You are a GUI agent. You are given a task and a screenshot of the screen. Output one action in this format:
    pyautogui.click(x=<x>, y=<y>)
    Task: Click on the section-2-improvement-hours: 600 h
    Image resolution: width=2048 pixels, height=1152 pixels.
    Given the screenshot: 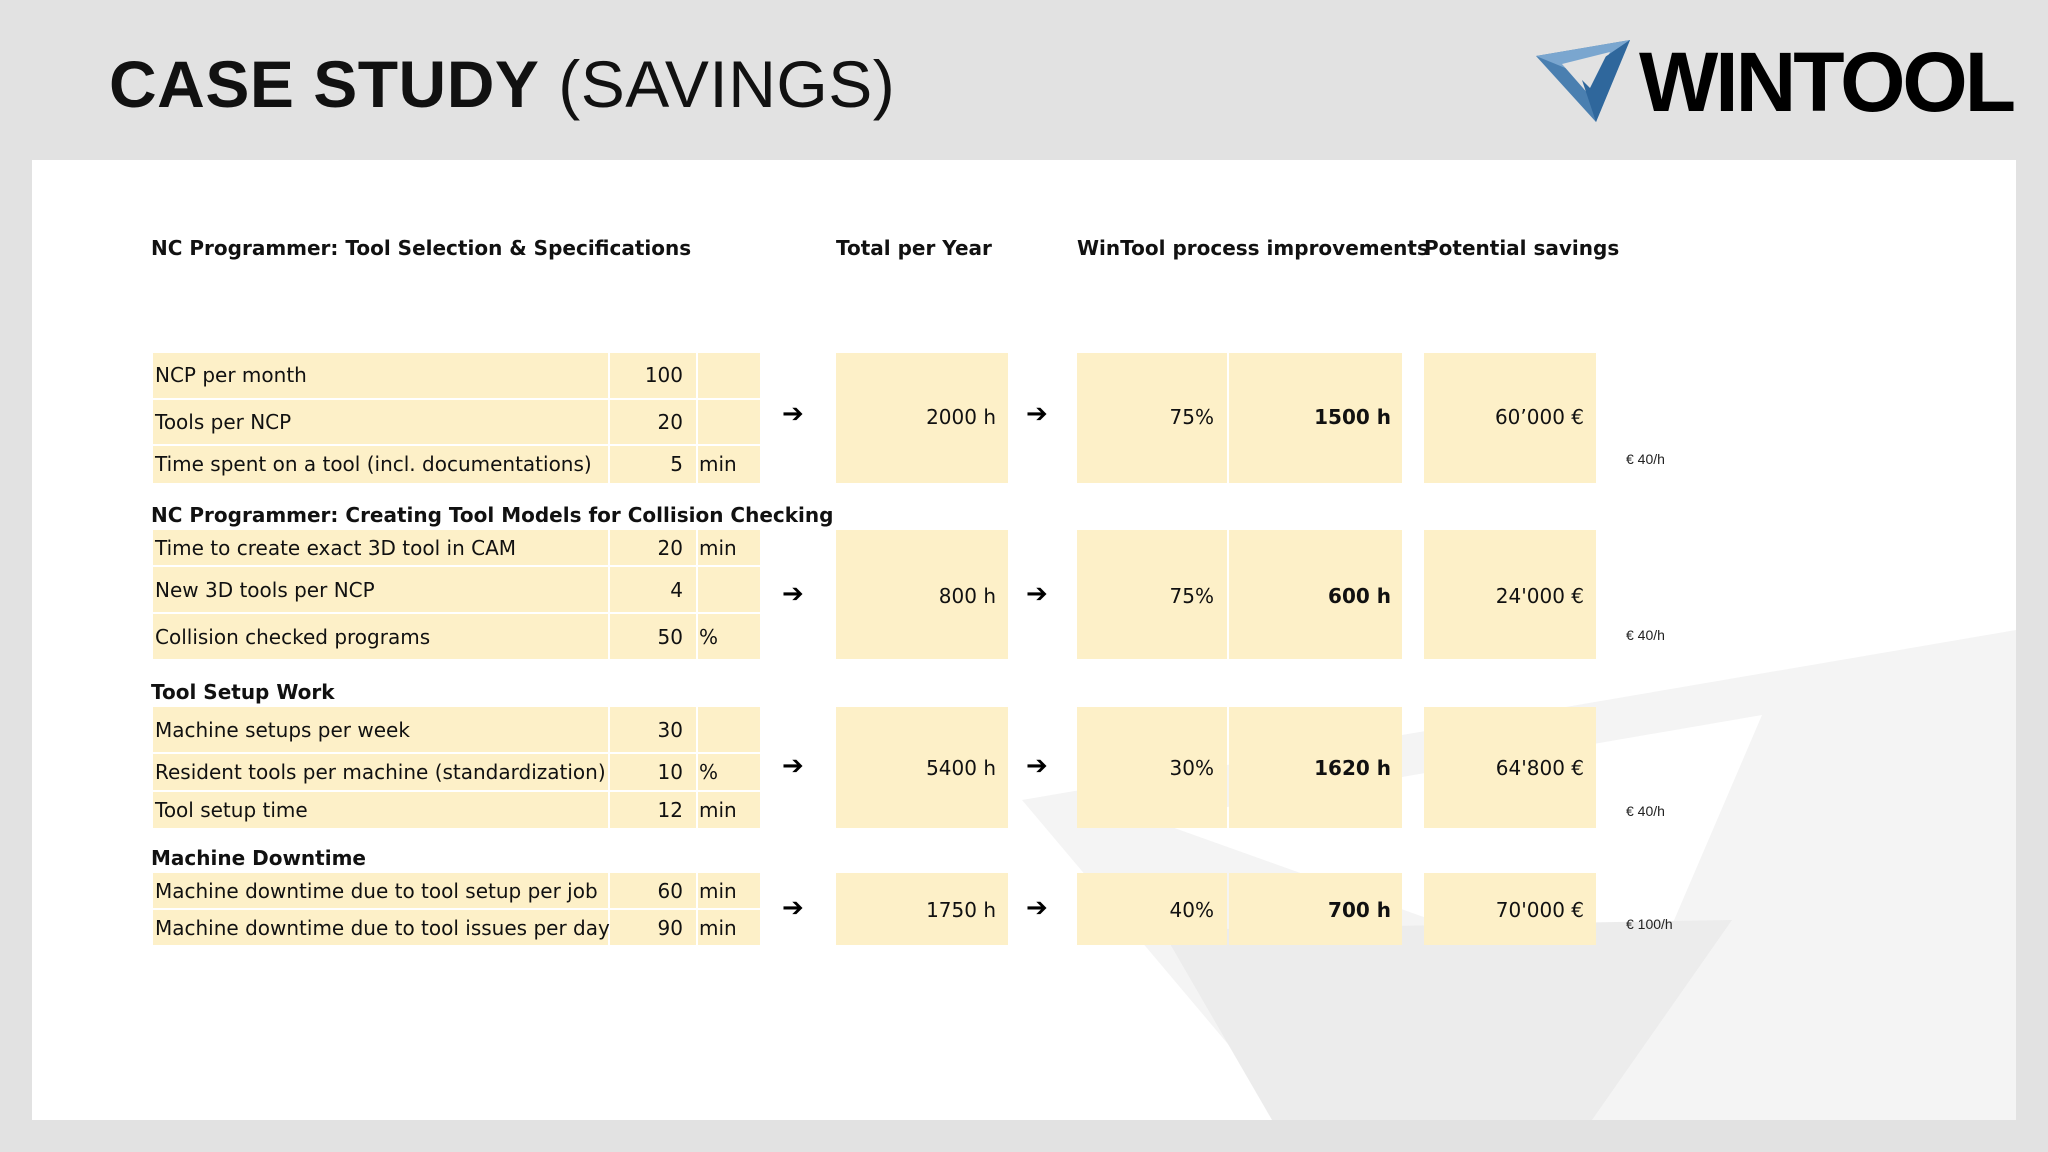 What is the action you would take?
    pyautogui.click(x=1359, y=596)
    